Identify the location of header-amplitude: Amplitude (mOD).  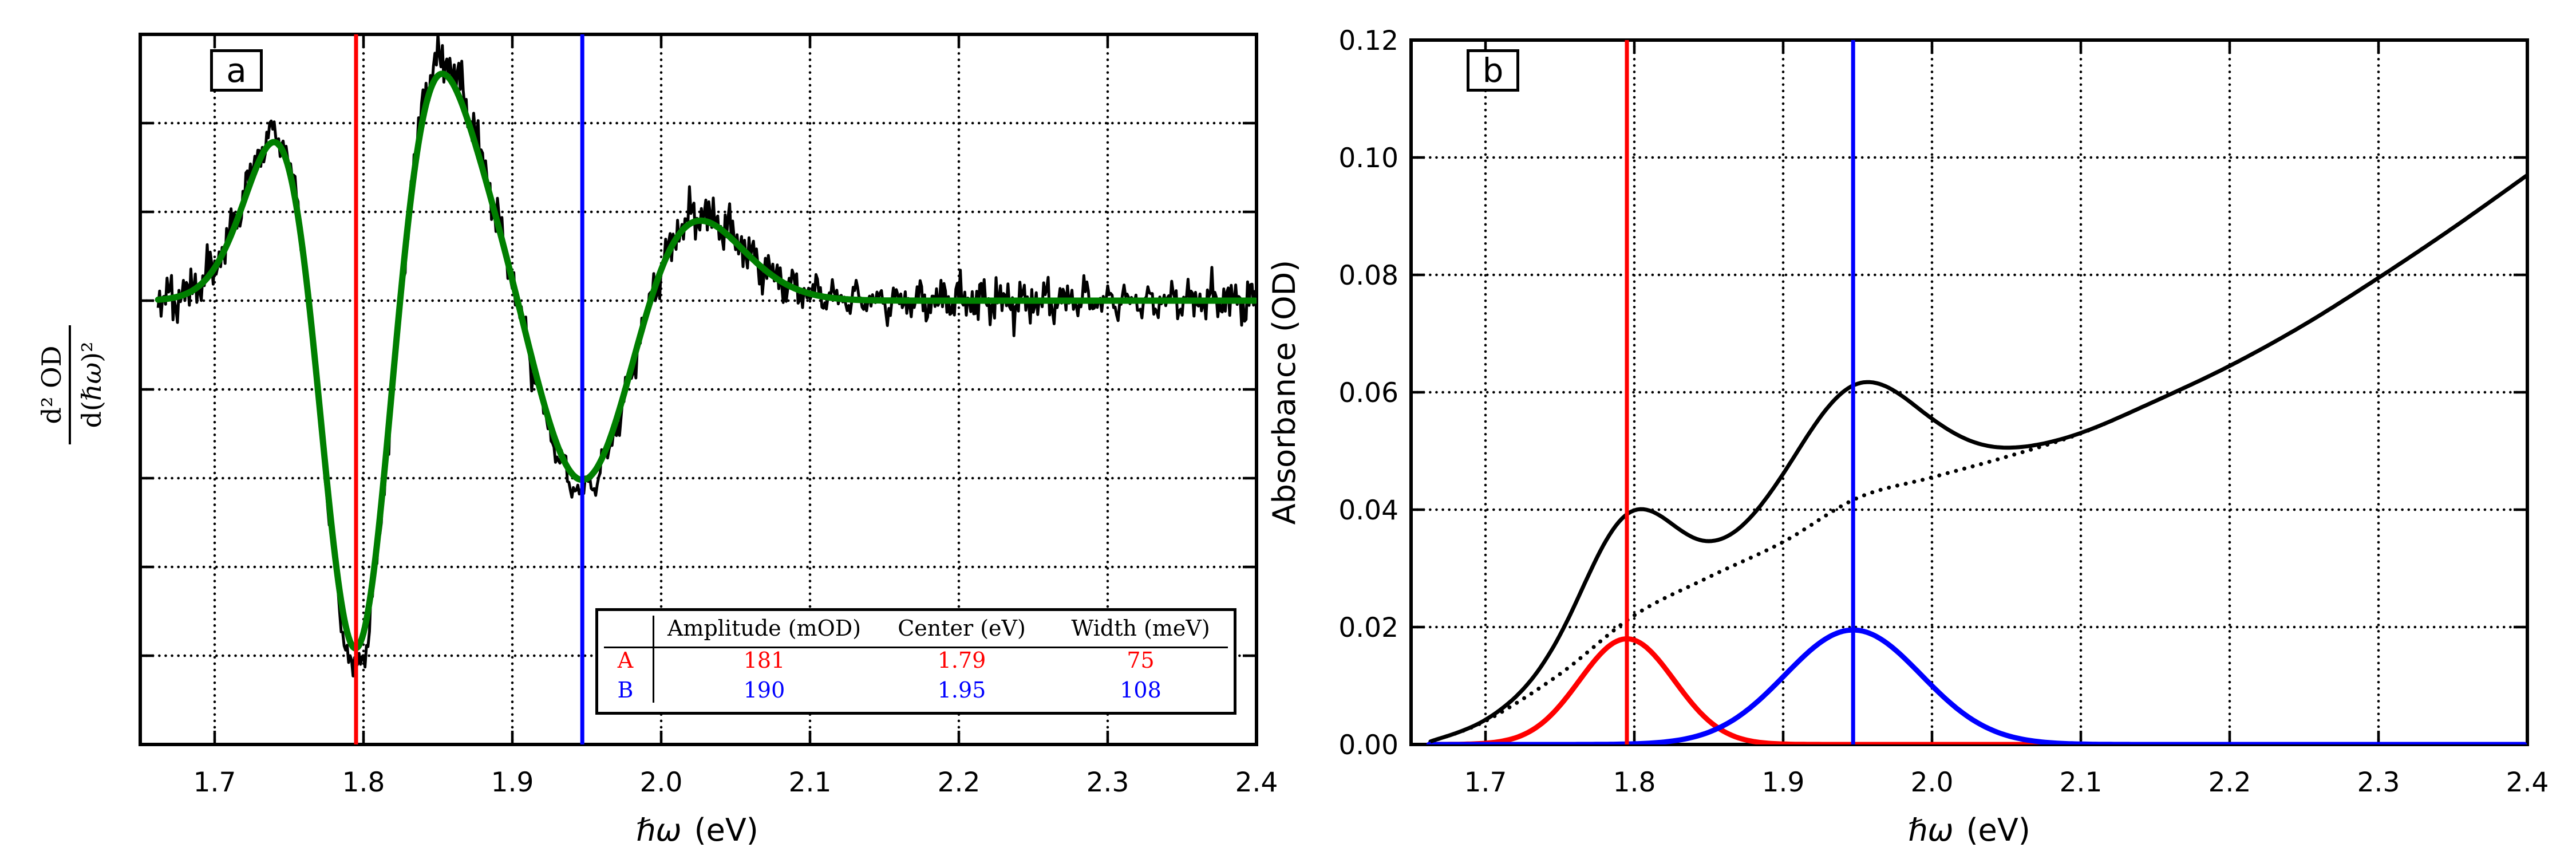
(764, 628).